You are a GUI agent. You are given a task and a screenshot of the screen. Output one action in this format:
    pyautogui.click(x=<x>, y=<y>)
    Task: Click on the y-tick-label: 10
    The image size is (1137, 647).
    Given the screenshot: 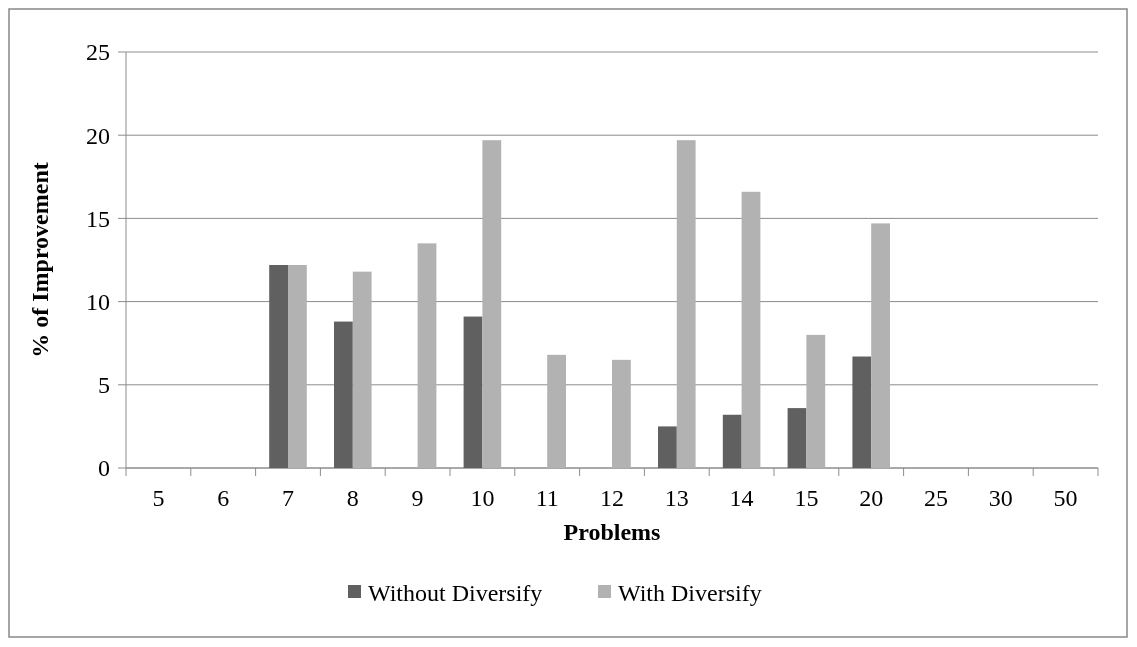 What is the action you would take?
    pyautogui.click(x=98, y=302)
    